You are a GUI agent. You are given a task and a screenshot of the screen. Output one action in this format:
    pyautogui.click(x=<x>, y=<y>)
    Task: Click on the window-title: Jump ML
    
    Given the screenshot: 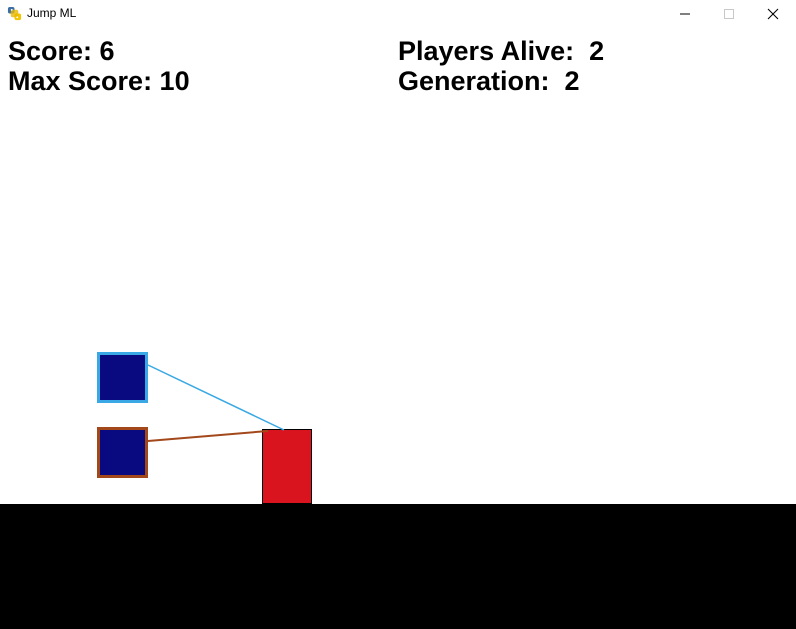 What is the action you would take?
    pyautogui.click(x=52, y=13)
    